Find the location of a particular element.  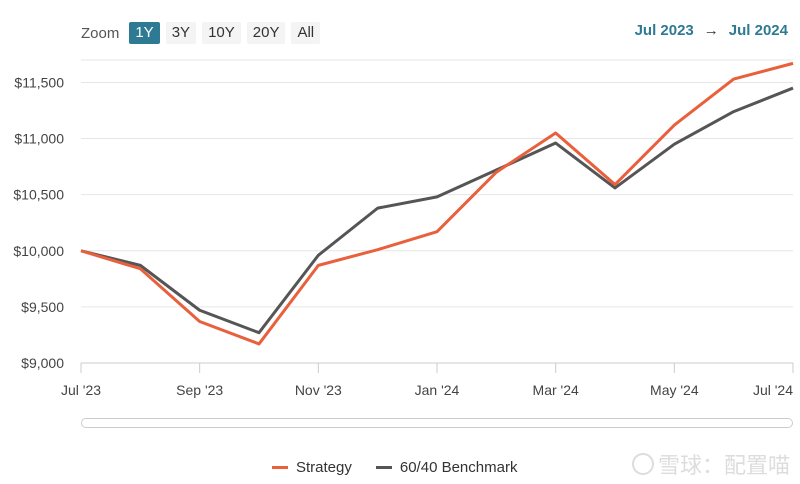

x-tick-label: Nov '23 is located at coordinates (318, 390).